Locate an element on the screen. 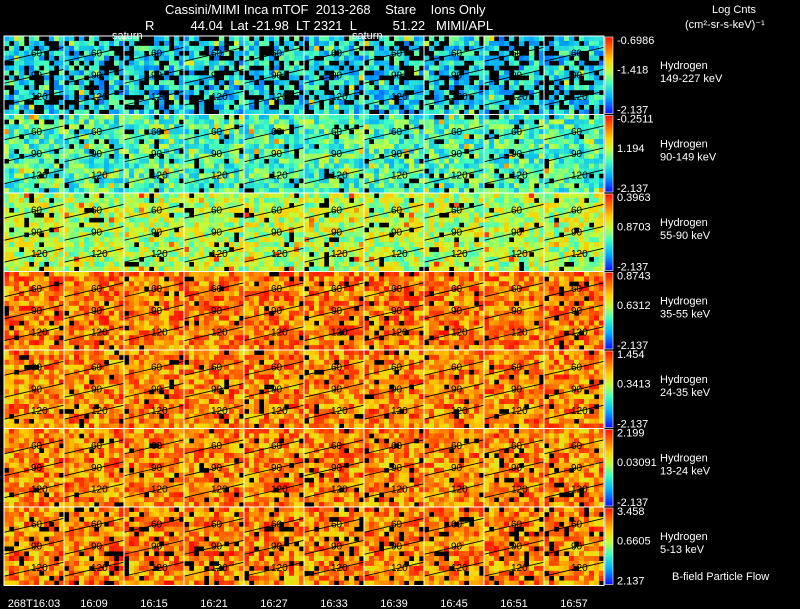  pitch-angle-label: 120 is located at coordinates (39, 97).